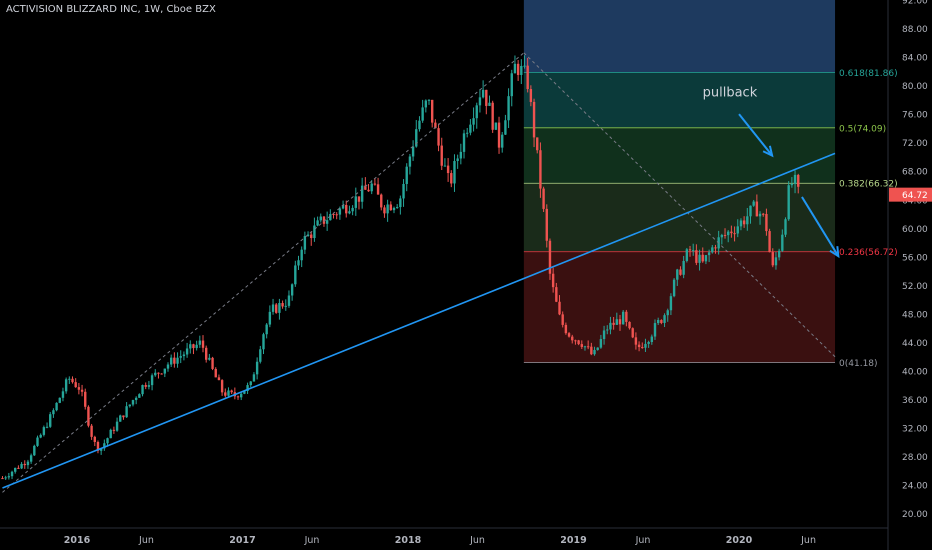 Image resolution: width=932 pixels, height=550 pixels. What do you see at coordinates (910, 194) in the screenshot?
I see `last-price-badge` at bounding box center [910, 194].